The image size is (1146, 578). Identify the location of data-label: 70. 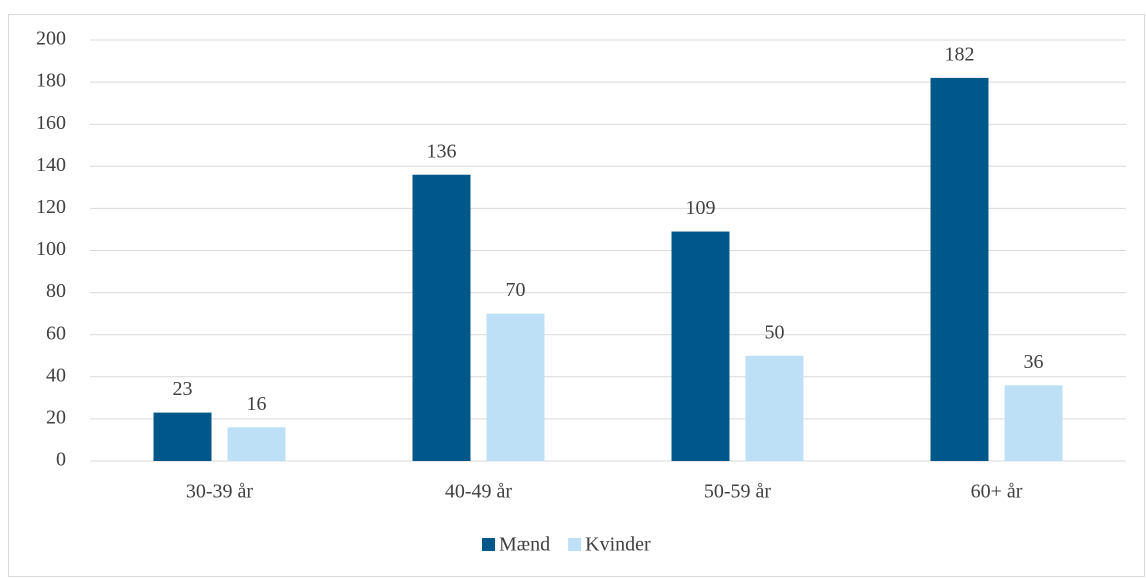
(516, 290).